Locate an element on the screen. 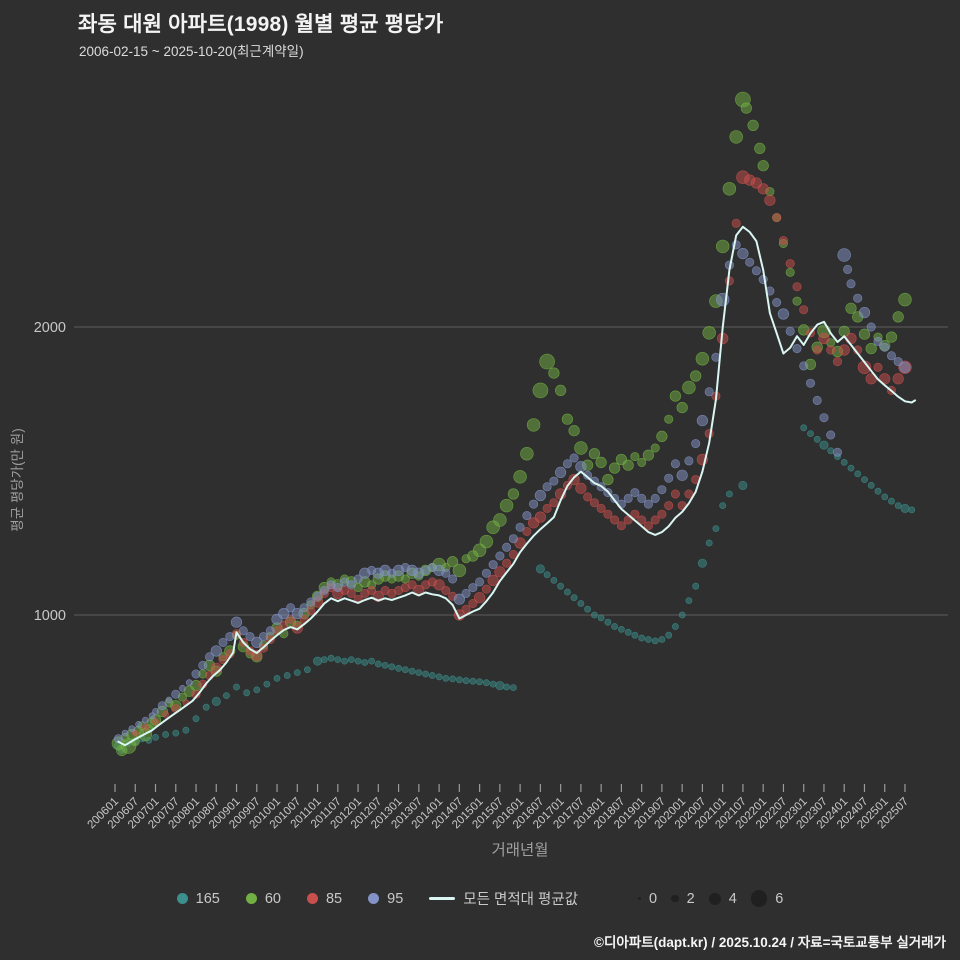 The width and height of the screenshot is (960, 960). y-axis-title: 평균 평당가(만 원) is located at coordinates (17, 479).